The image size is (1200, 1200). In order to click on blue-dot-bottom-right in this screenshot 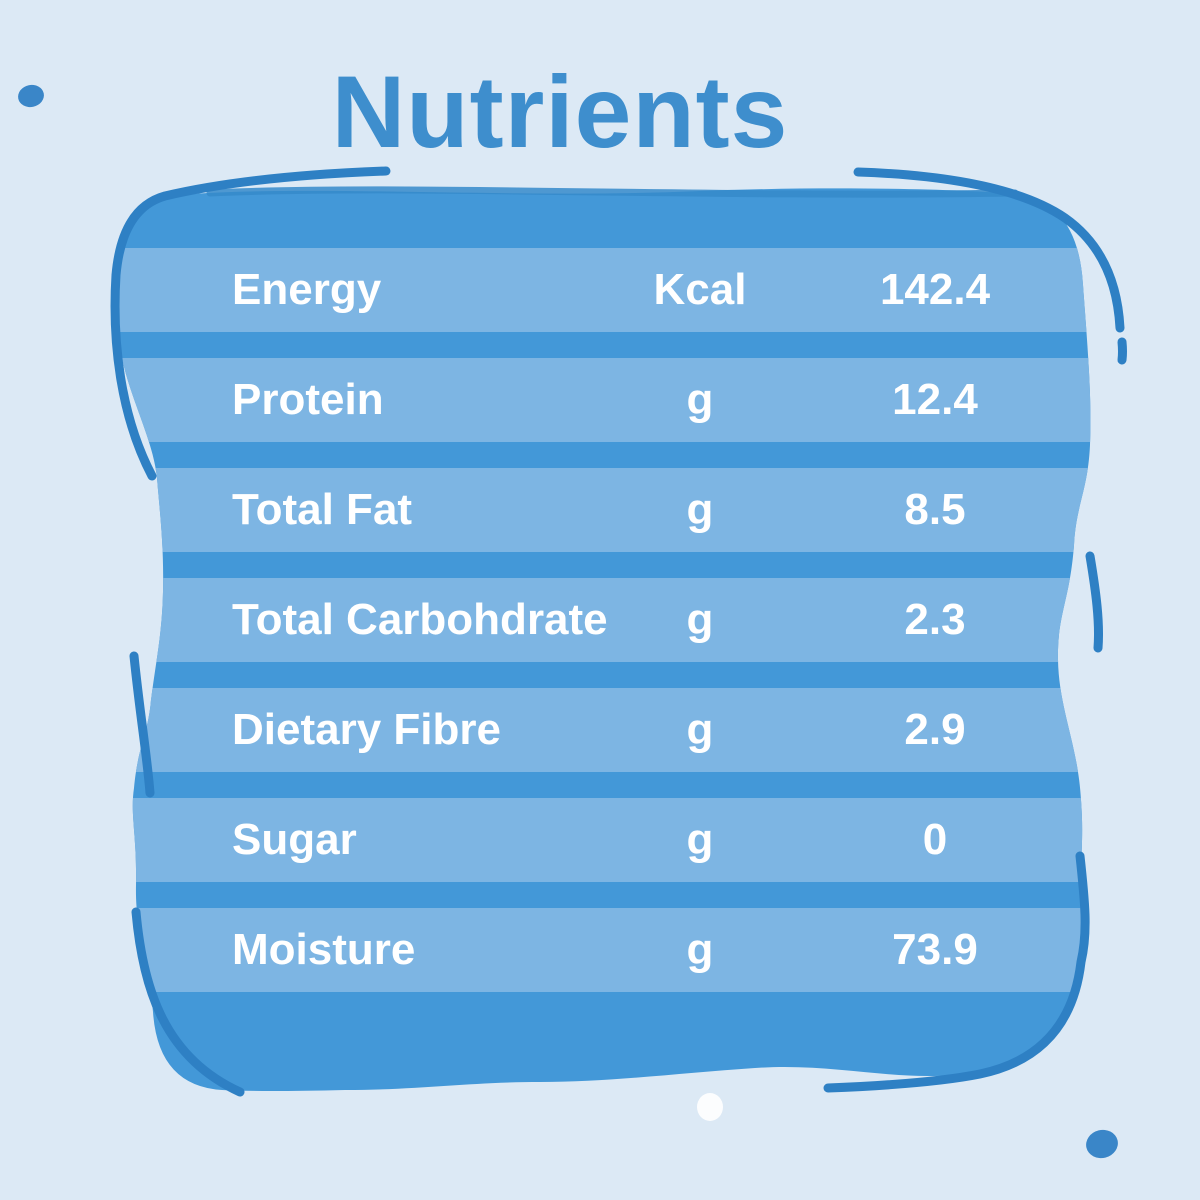, I will do `click(1102, 1144)`.